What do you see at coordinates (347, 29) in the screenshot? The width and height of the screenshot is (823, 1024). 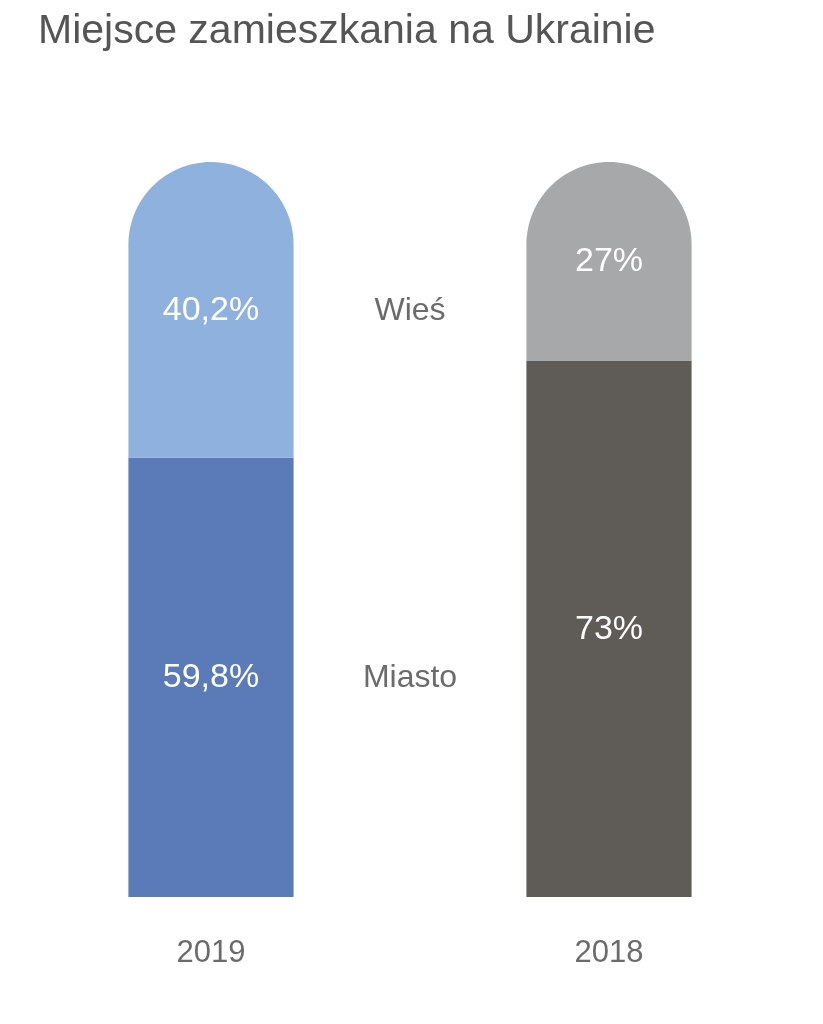 I see `chart-title: Miejsce zamieszkania na Ukrainie` at bounding box center [347, 29].